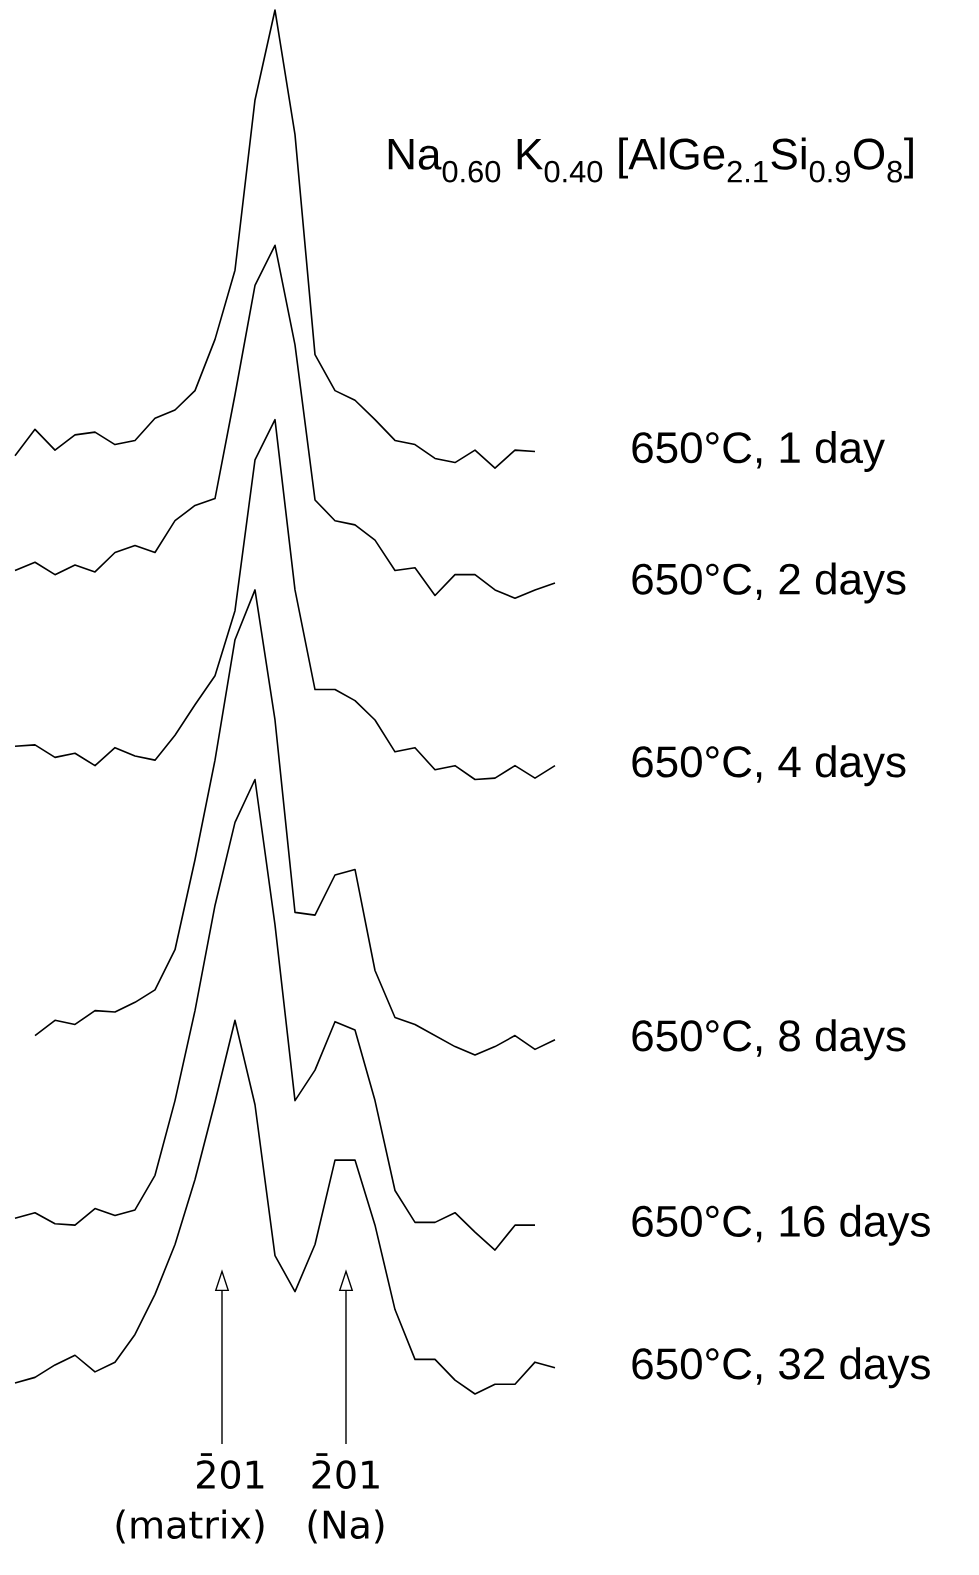  I want to click on series-label: 650°C, 32 days, so click(781, 1368).